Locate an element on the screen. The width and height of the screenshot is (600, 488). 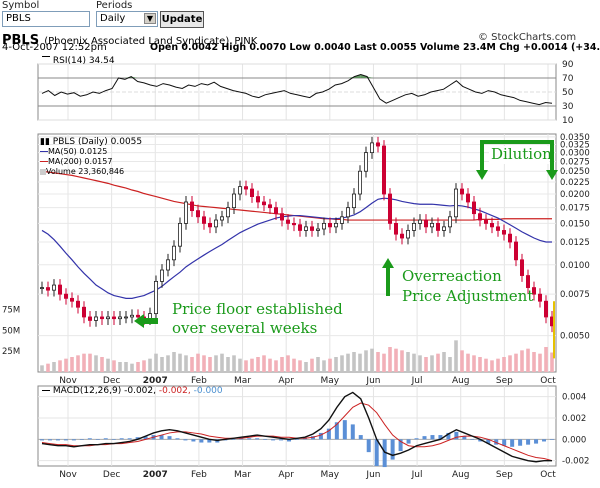
macd-legend-v1: -0.002, is located at coordinates (140, 391).